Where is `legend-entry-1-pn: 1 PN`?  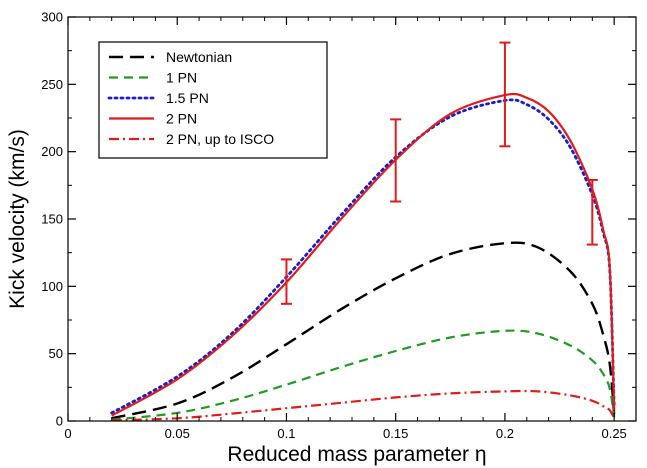
legend-entry-1-pn: 1 PN is located at coordinates (153, 78).